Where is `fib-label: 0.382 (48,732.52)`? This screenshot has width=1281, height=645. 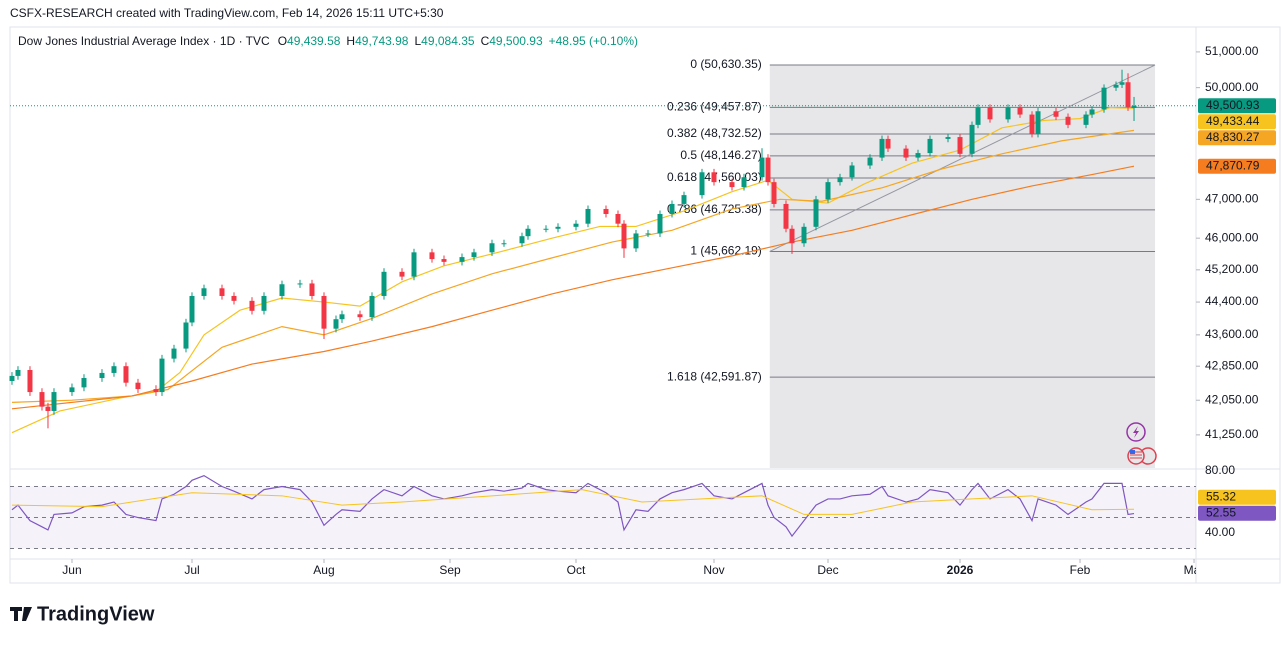 fib-label: 0.382 (48,732.52) is located at coordinates (714, 133).